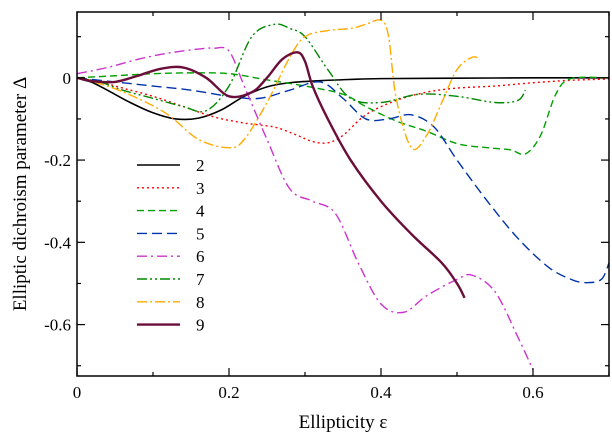  Describe the element at coordinates (200, 325) in the screenshot. I see `legend-label-9: 9` at that location.